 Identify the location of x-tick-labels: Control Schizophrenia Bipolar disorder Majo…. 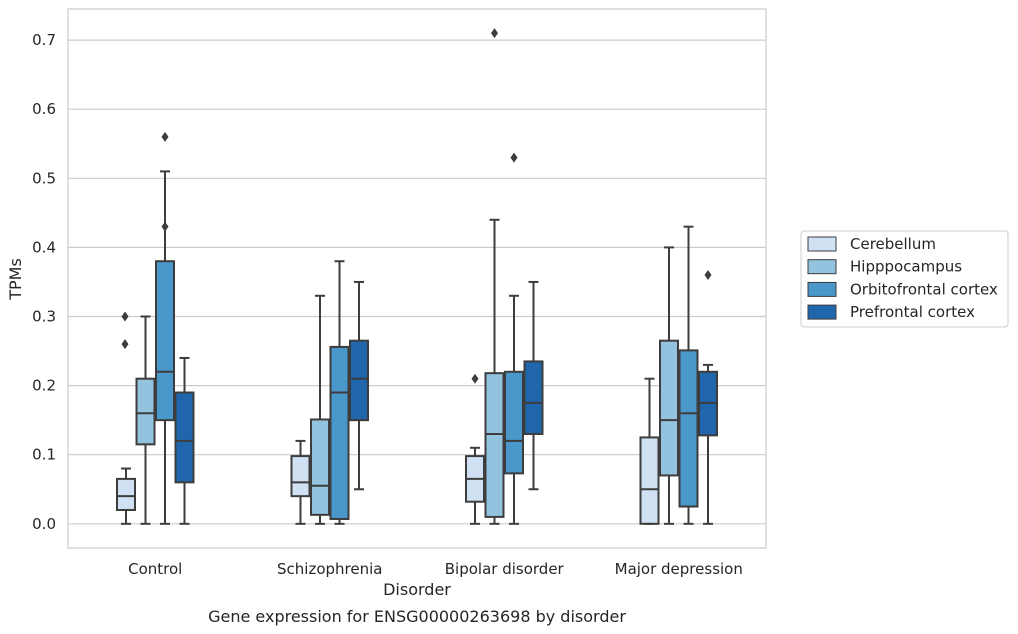
(435, 569).